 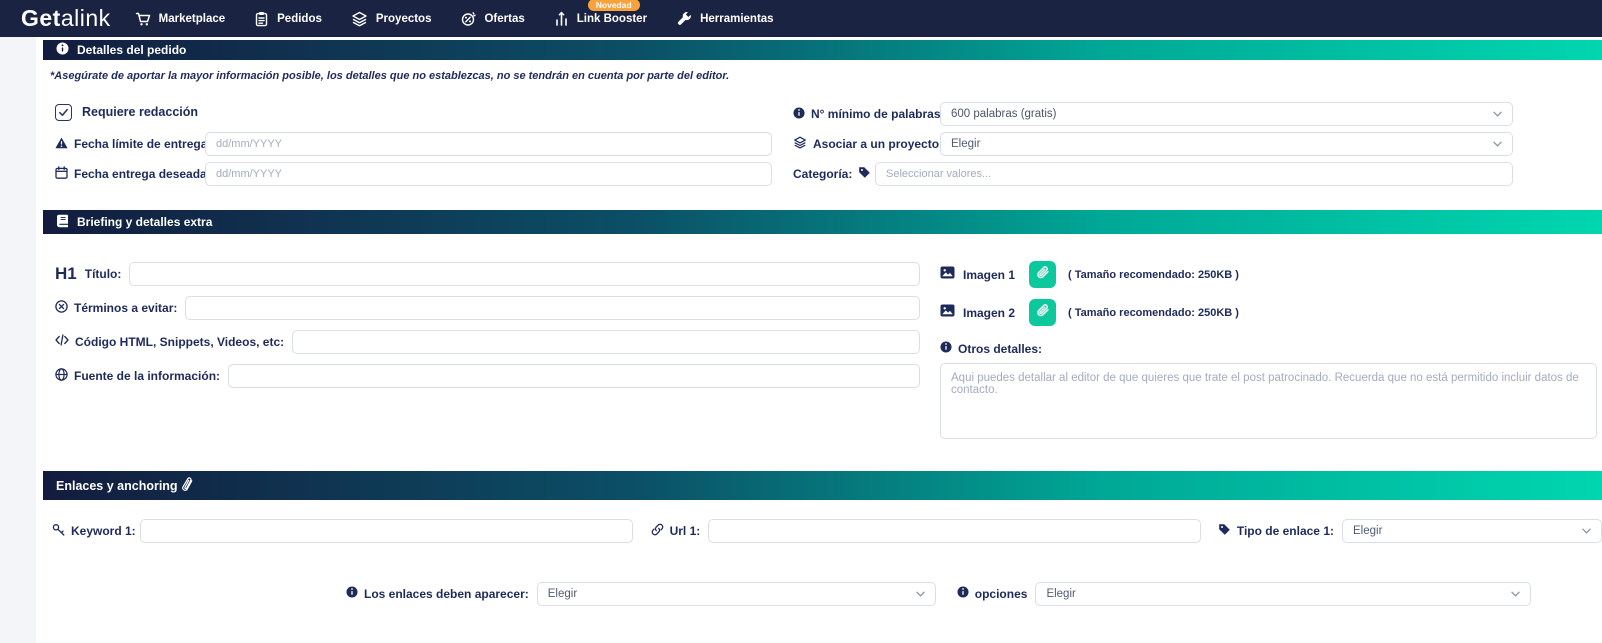 I want to click on terminos-input, so click(x=552, y=307).